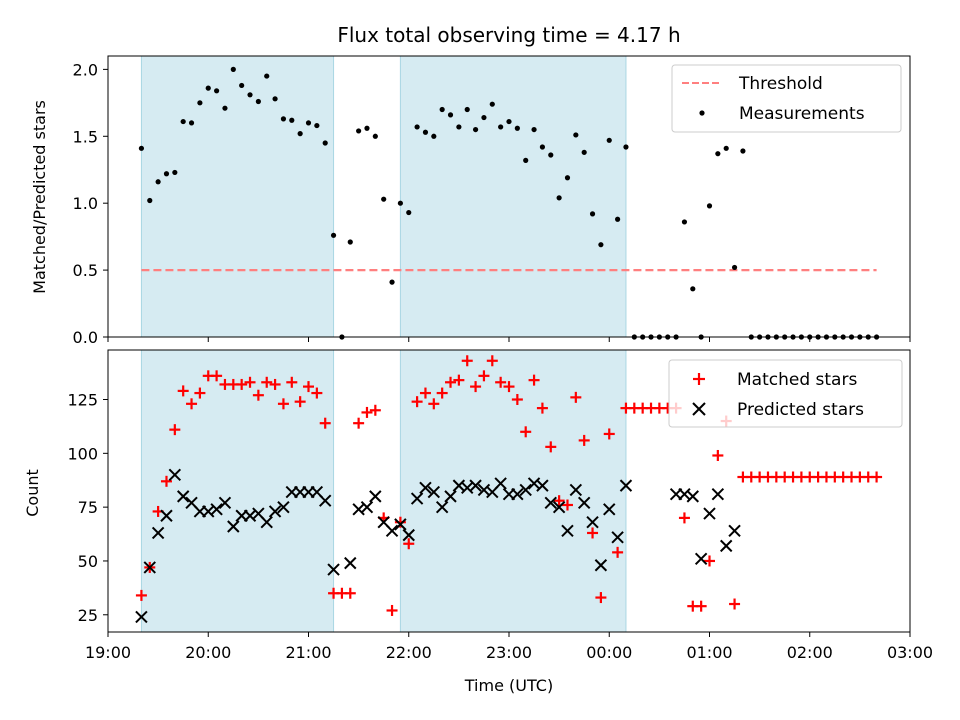  What do you see at coordinates (87, 508) in the screenshot?
I see `bottom-y-axis: 25 50 75 100 125` at bounding box center [87, 508].